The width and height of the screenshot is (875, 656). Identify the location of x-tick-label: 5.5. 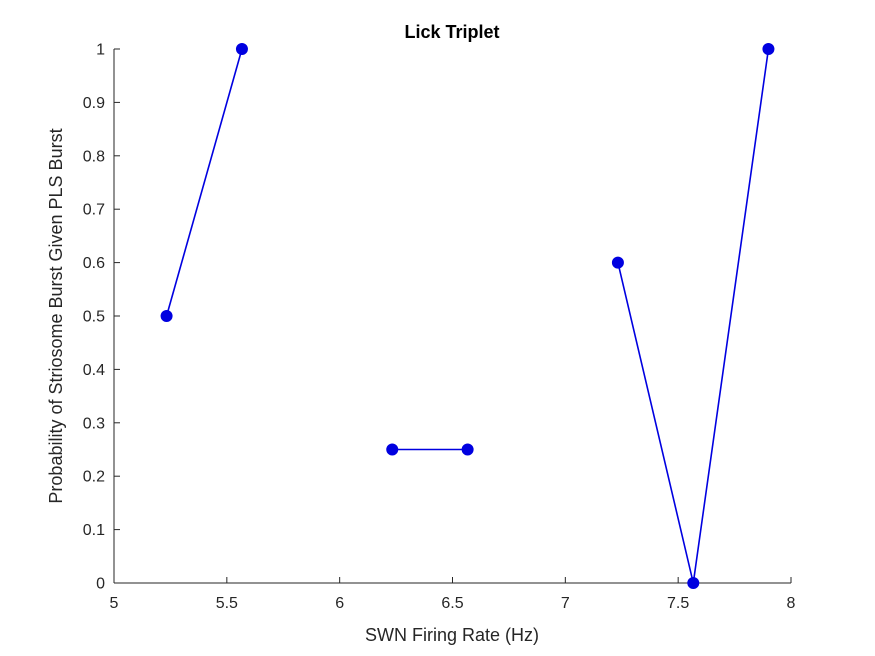
(227, 603).